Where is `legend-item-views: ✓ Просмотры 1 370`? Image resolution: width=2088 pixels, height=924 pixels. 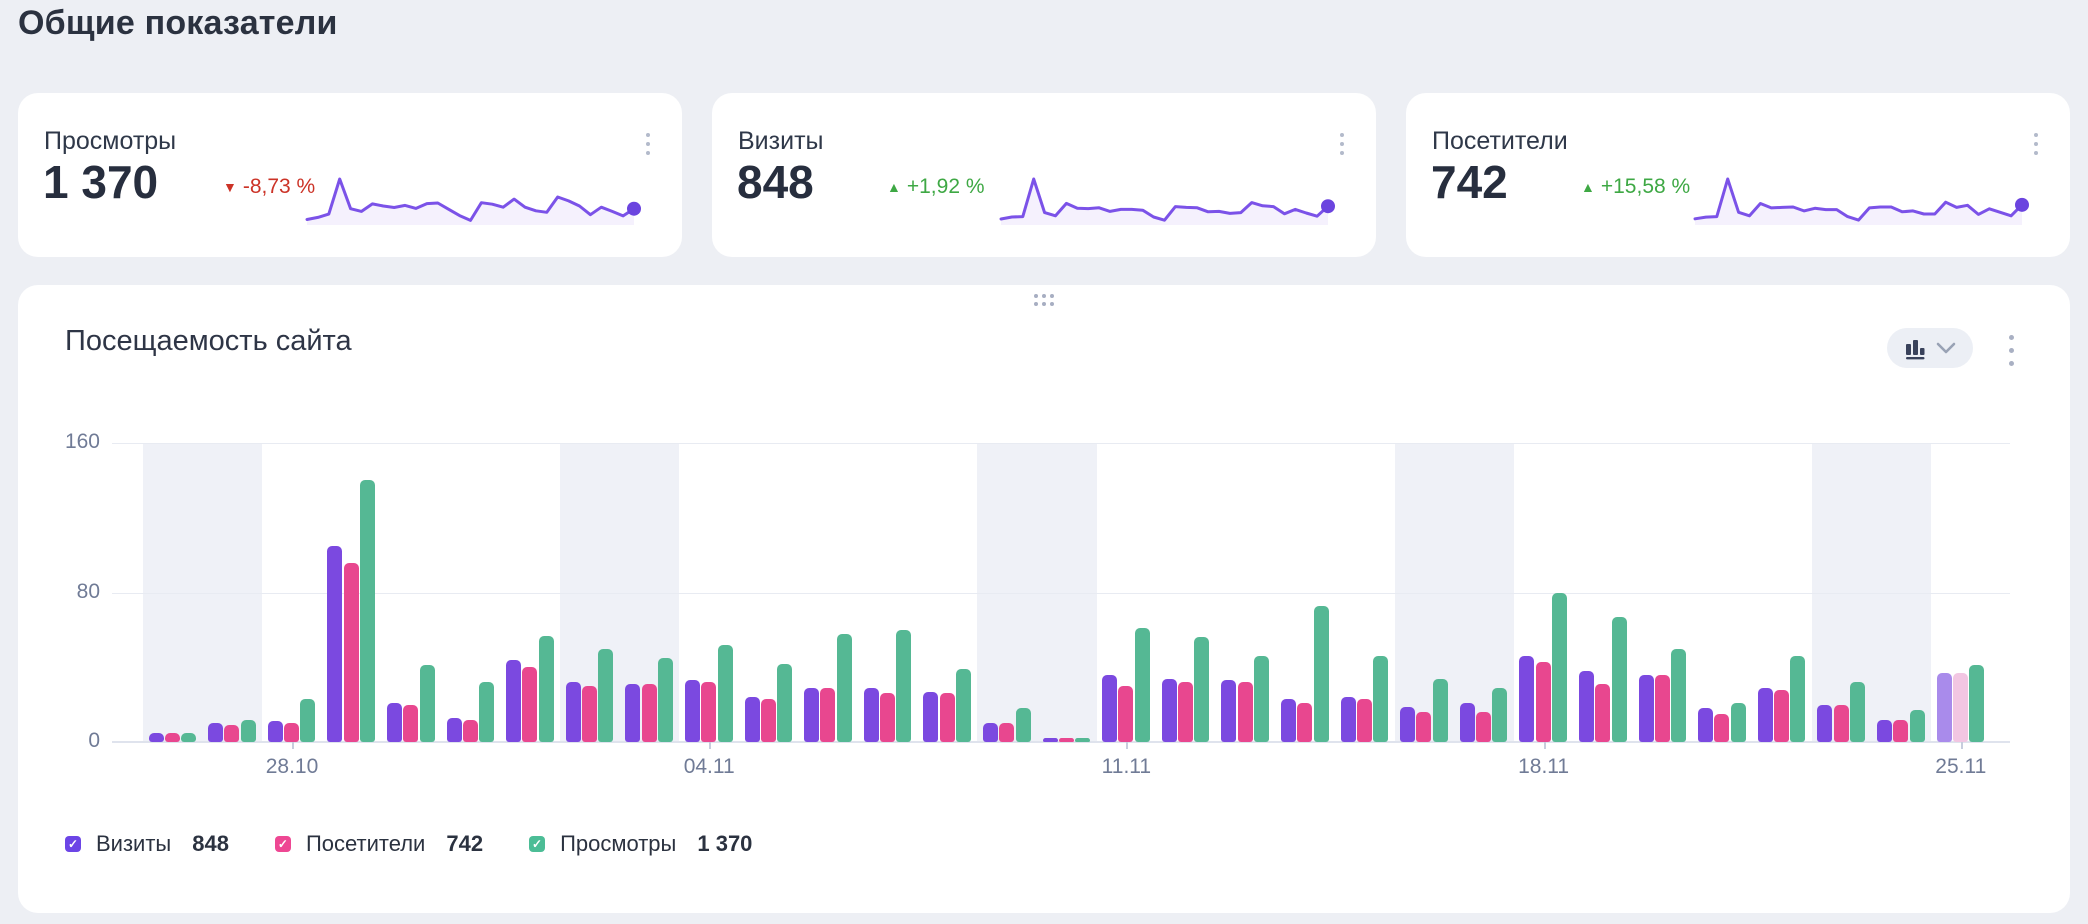
legend-item-views: ✓ Просмотры 1 370 is located at coordinates (640, 844).